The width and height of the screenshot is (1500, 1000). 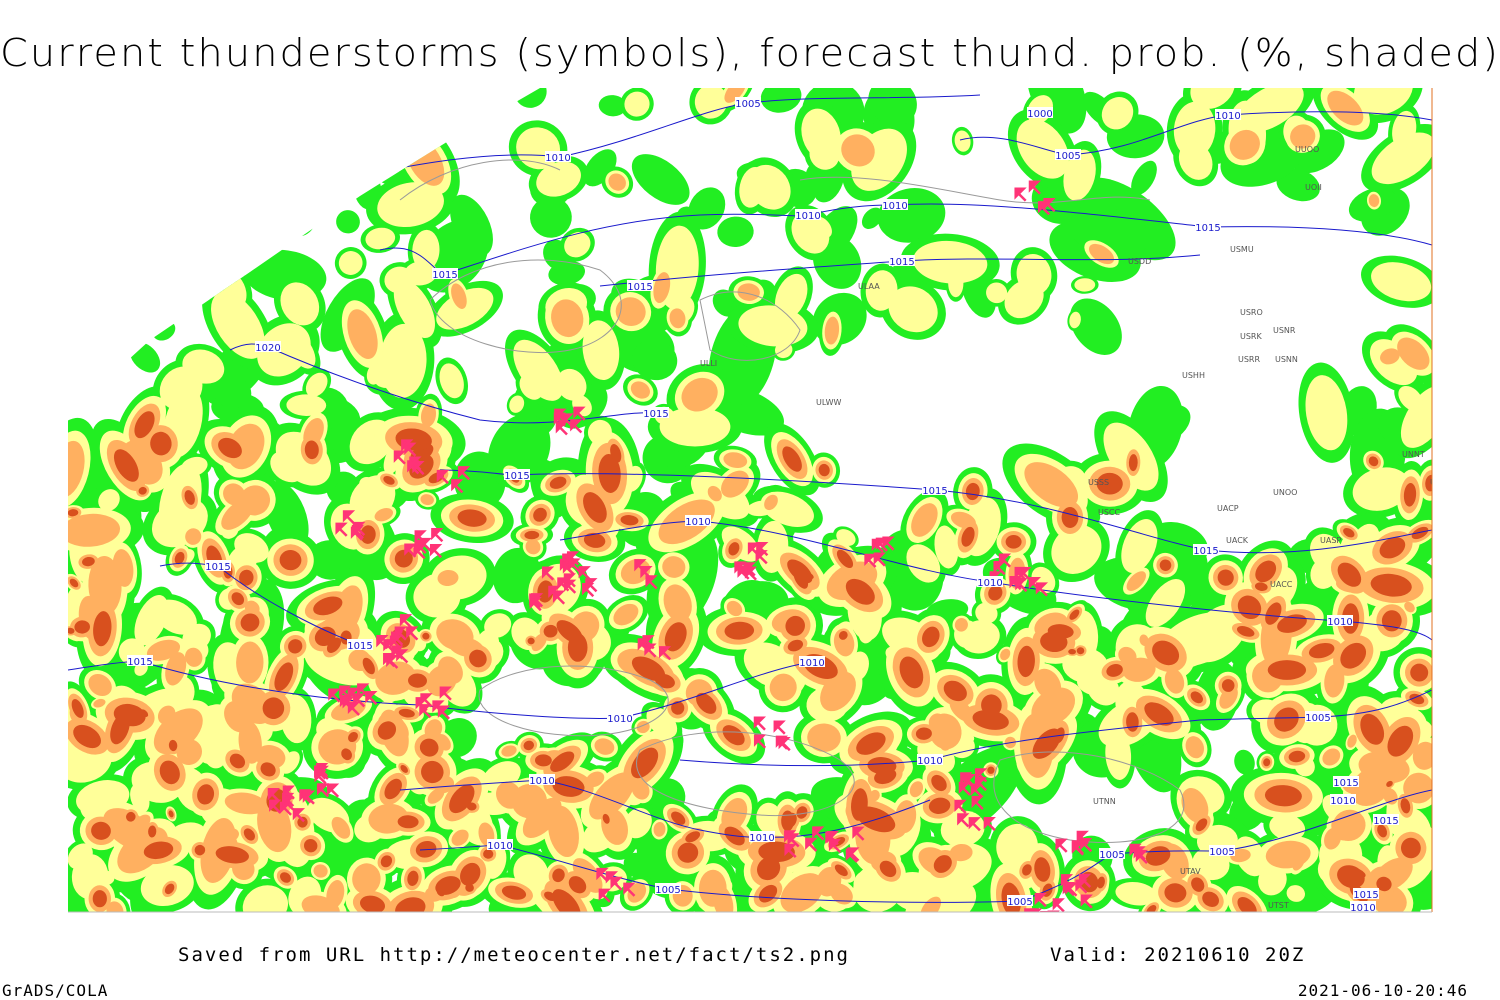 I want to click on station-label: UTNN, so click(x=1104, y=801).